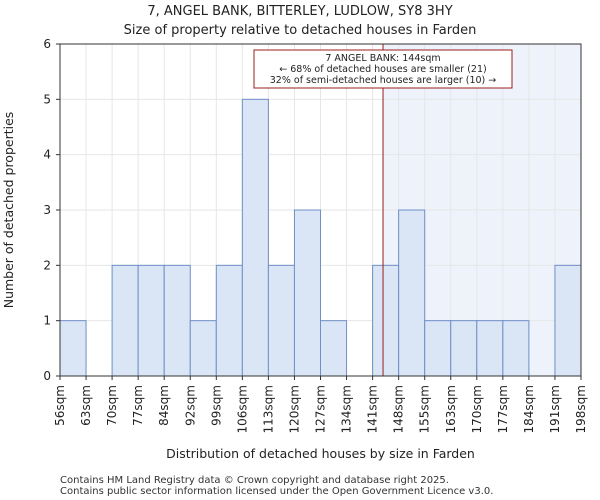  What do you see at coordinates (386, 320) in the screenshot?
I see `bar-141sqm` at bounding box center [386, 320].